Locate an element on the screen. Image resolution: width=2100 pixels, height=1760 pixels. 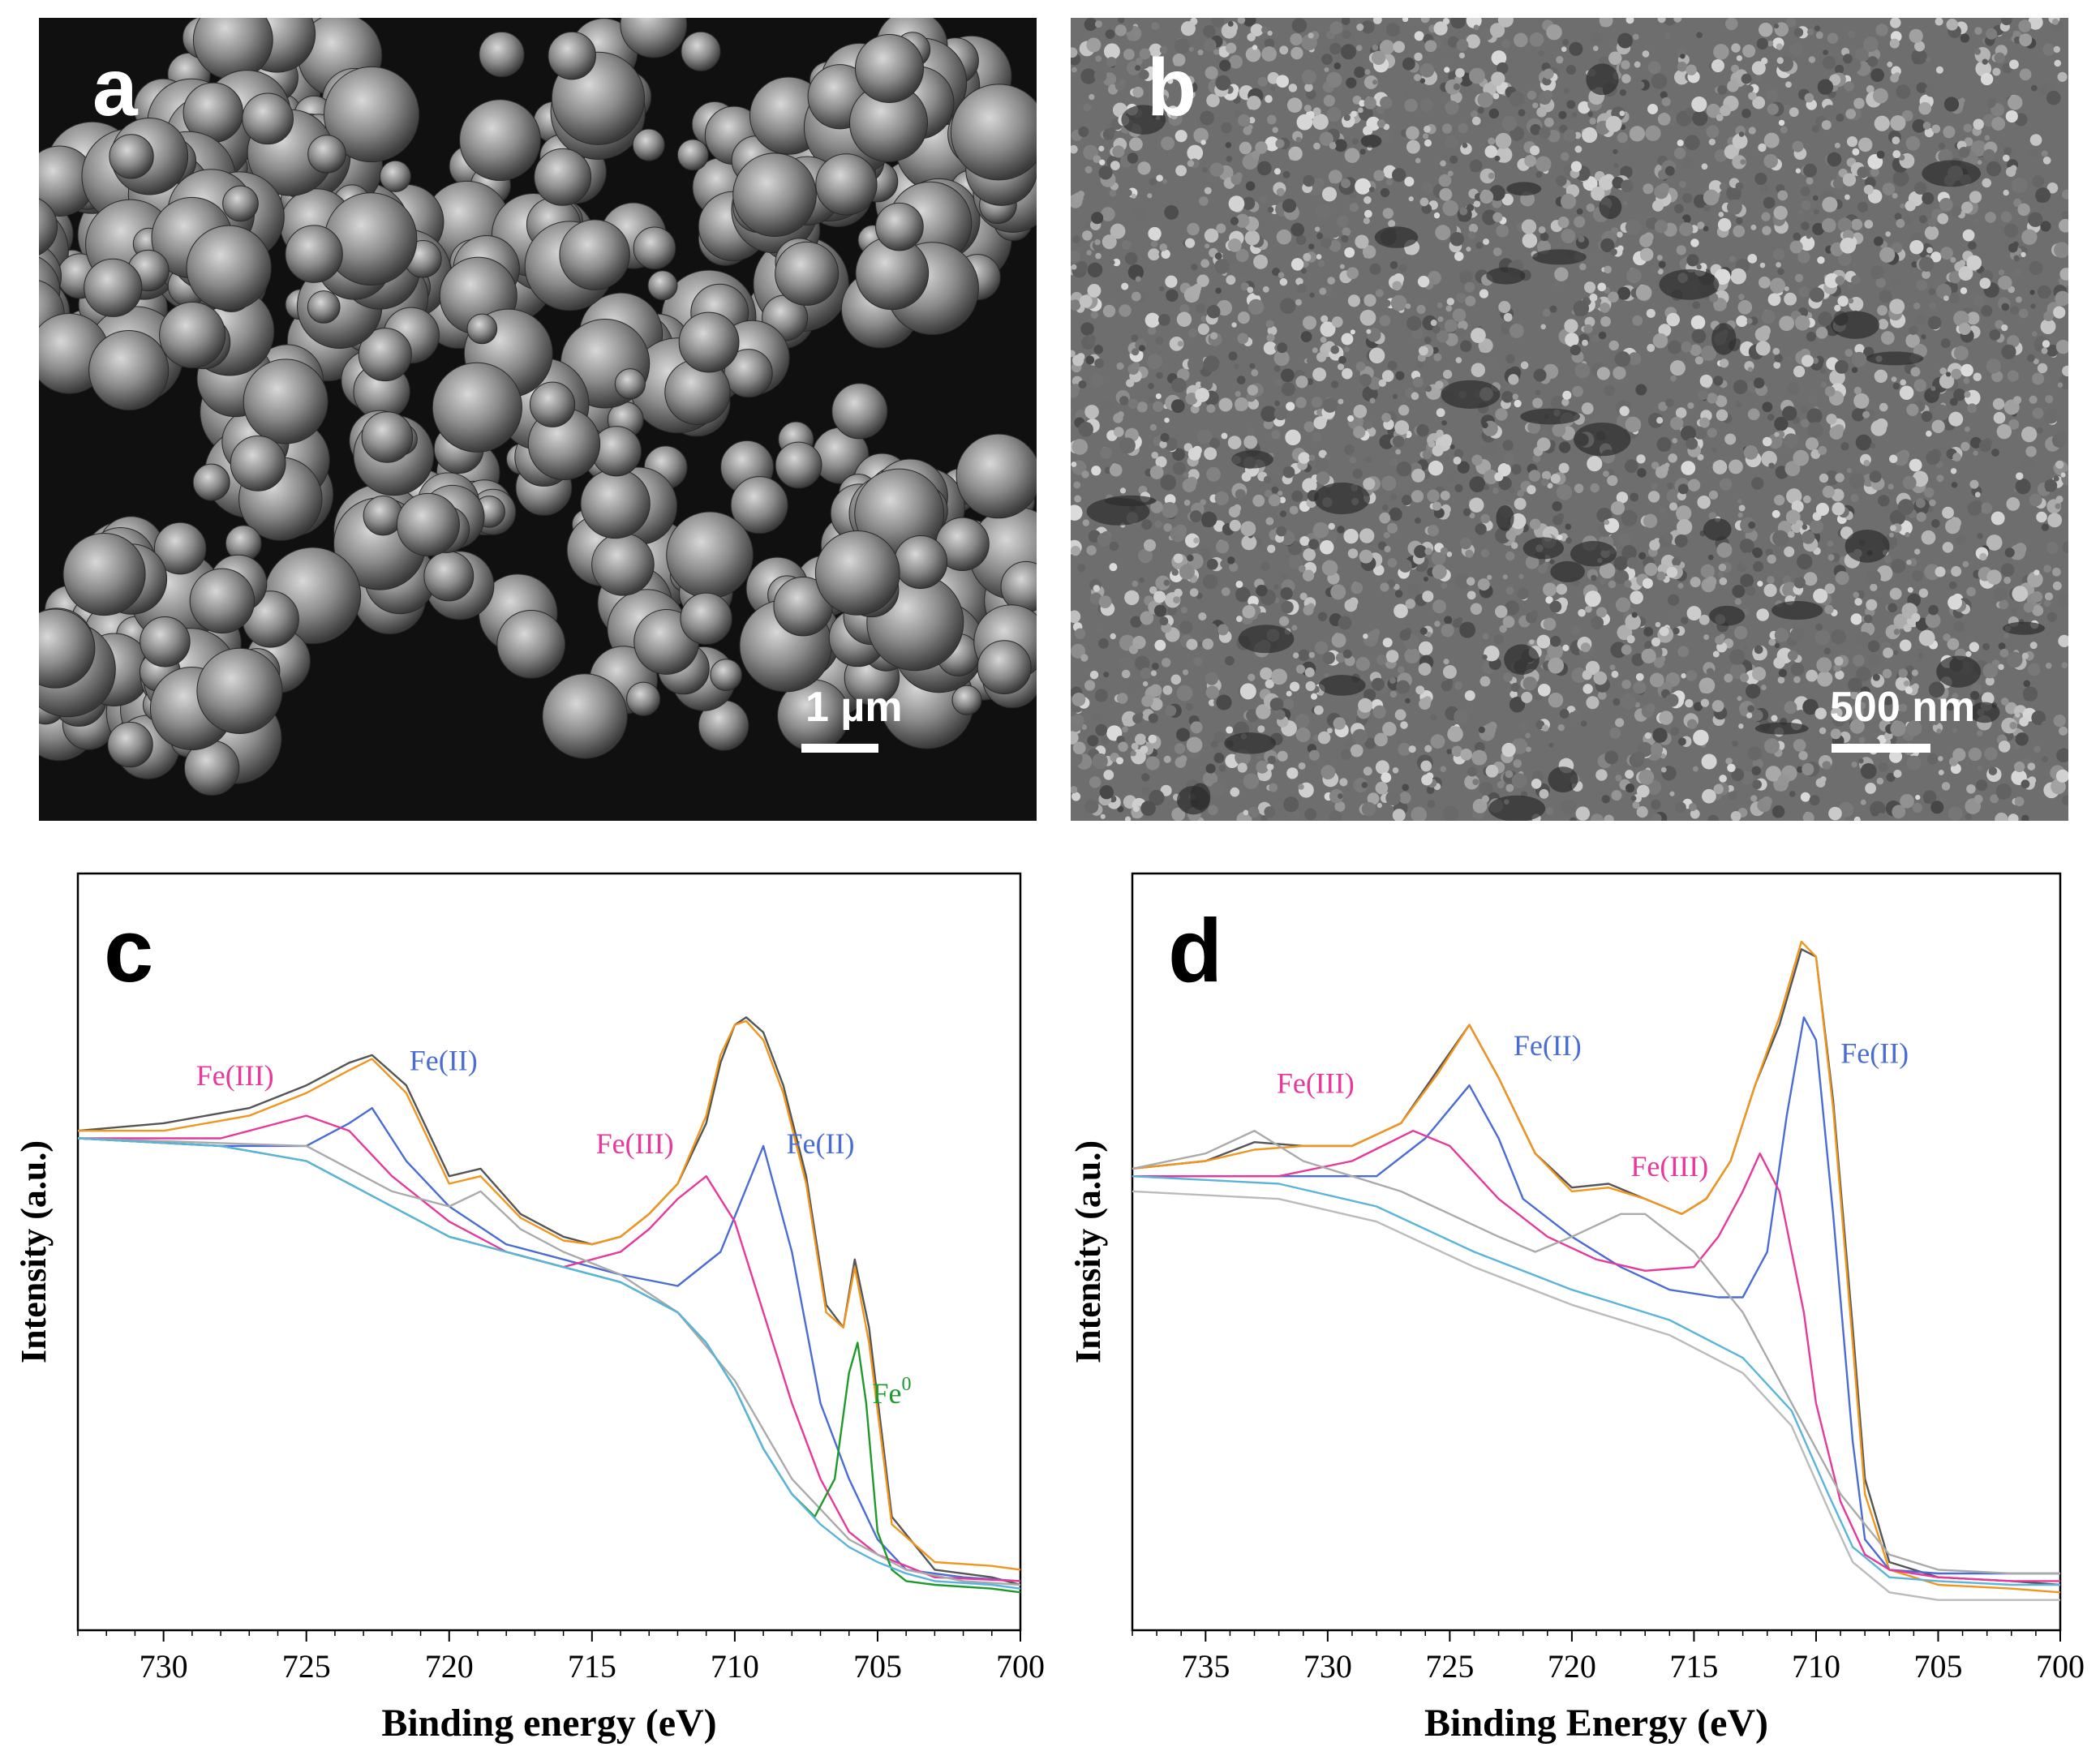
panel-label-c: c is located at coordinates (128, 951).